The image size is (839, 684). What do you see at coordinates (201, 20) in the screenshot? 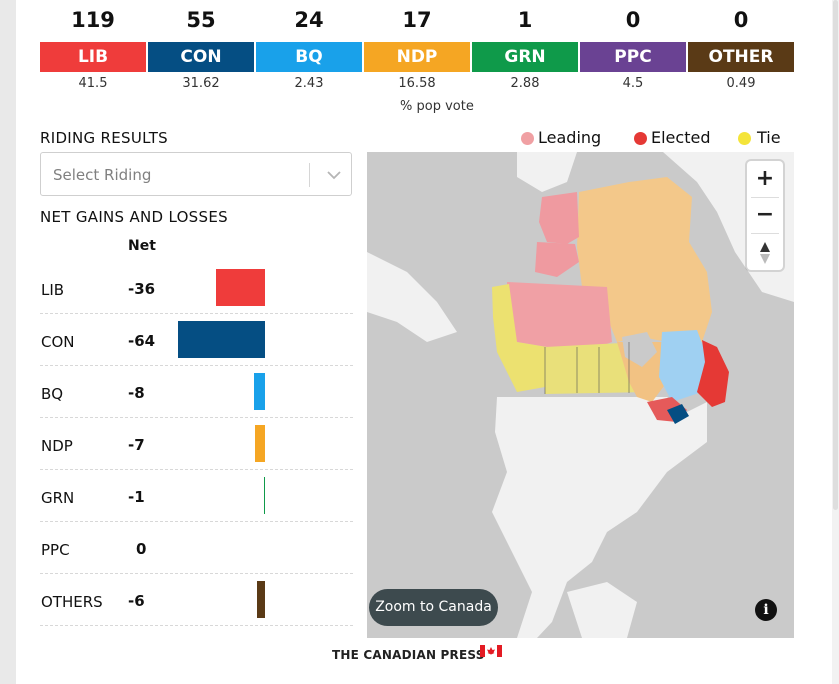
I see `seat-count: 55` at bounding box center [201, 20].